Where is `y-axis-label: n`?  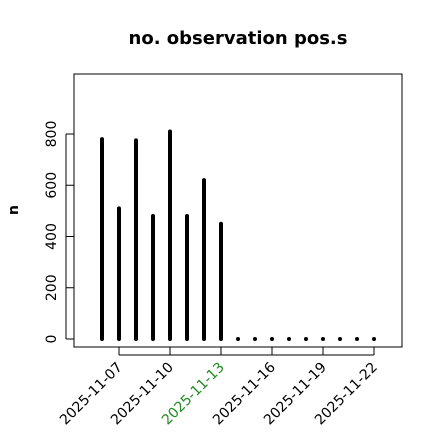 y-axis-label: n is located at coordinates (14, 210).